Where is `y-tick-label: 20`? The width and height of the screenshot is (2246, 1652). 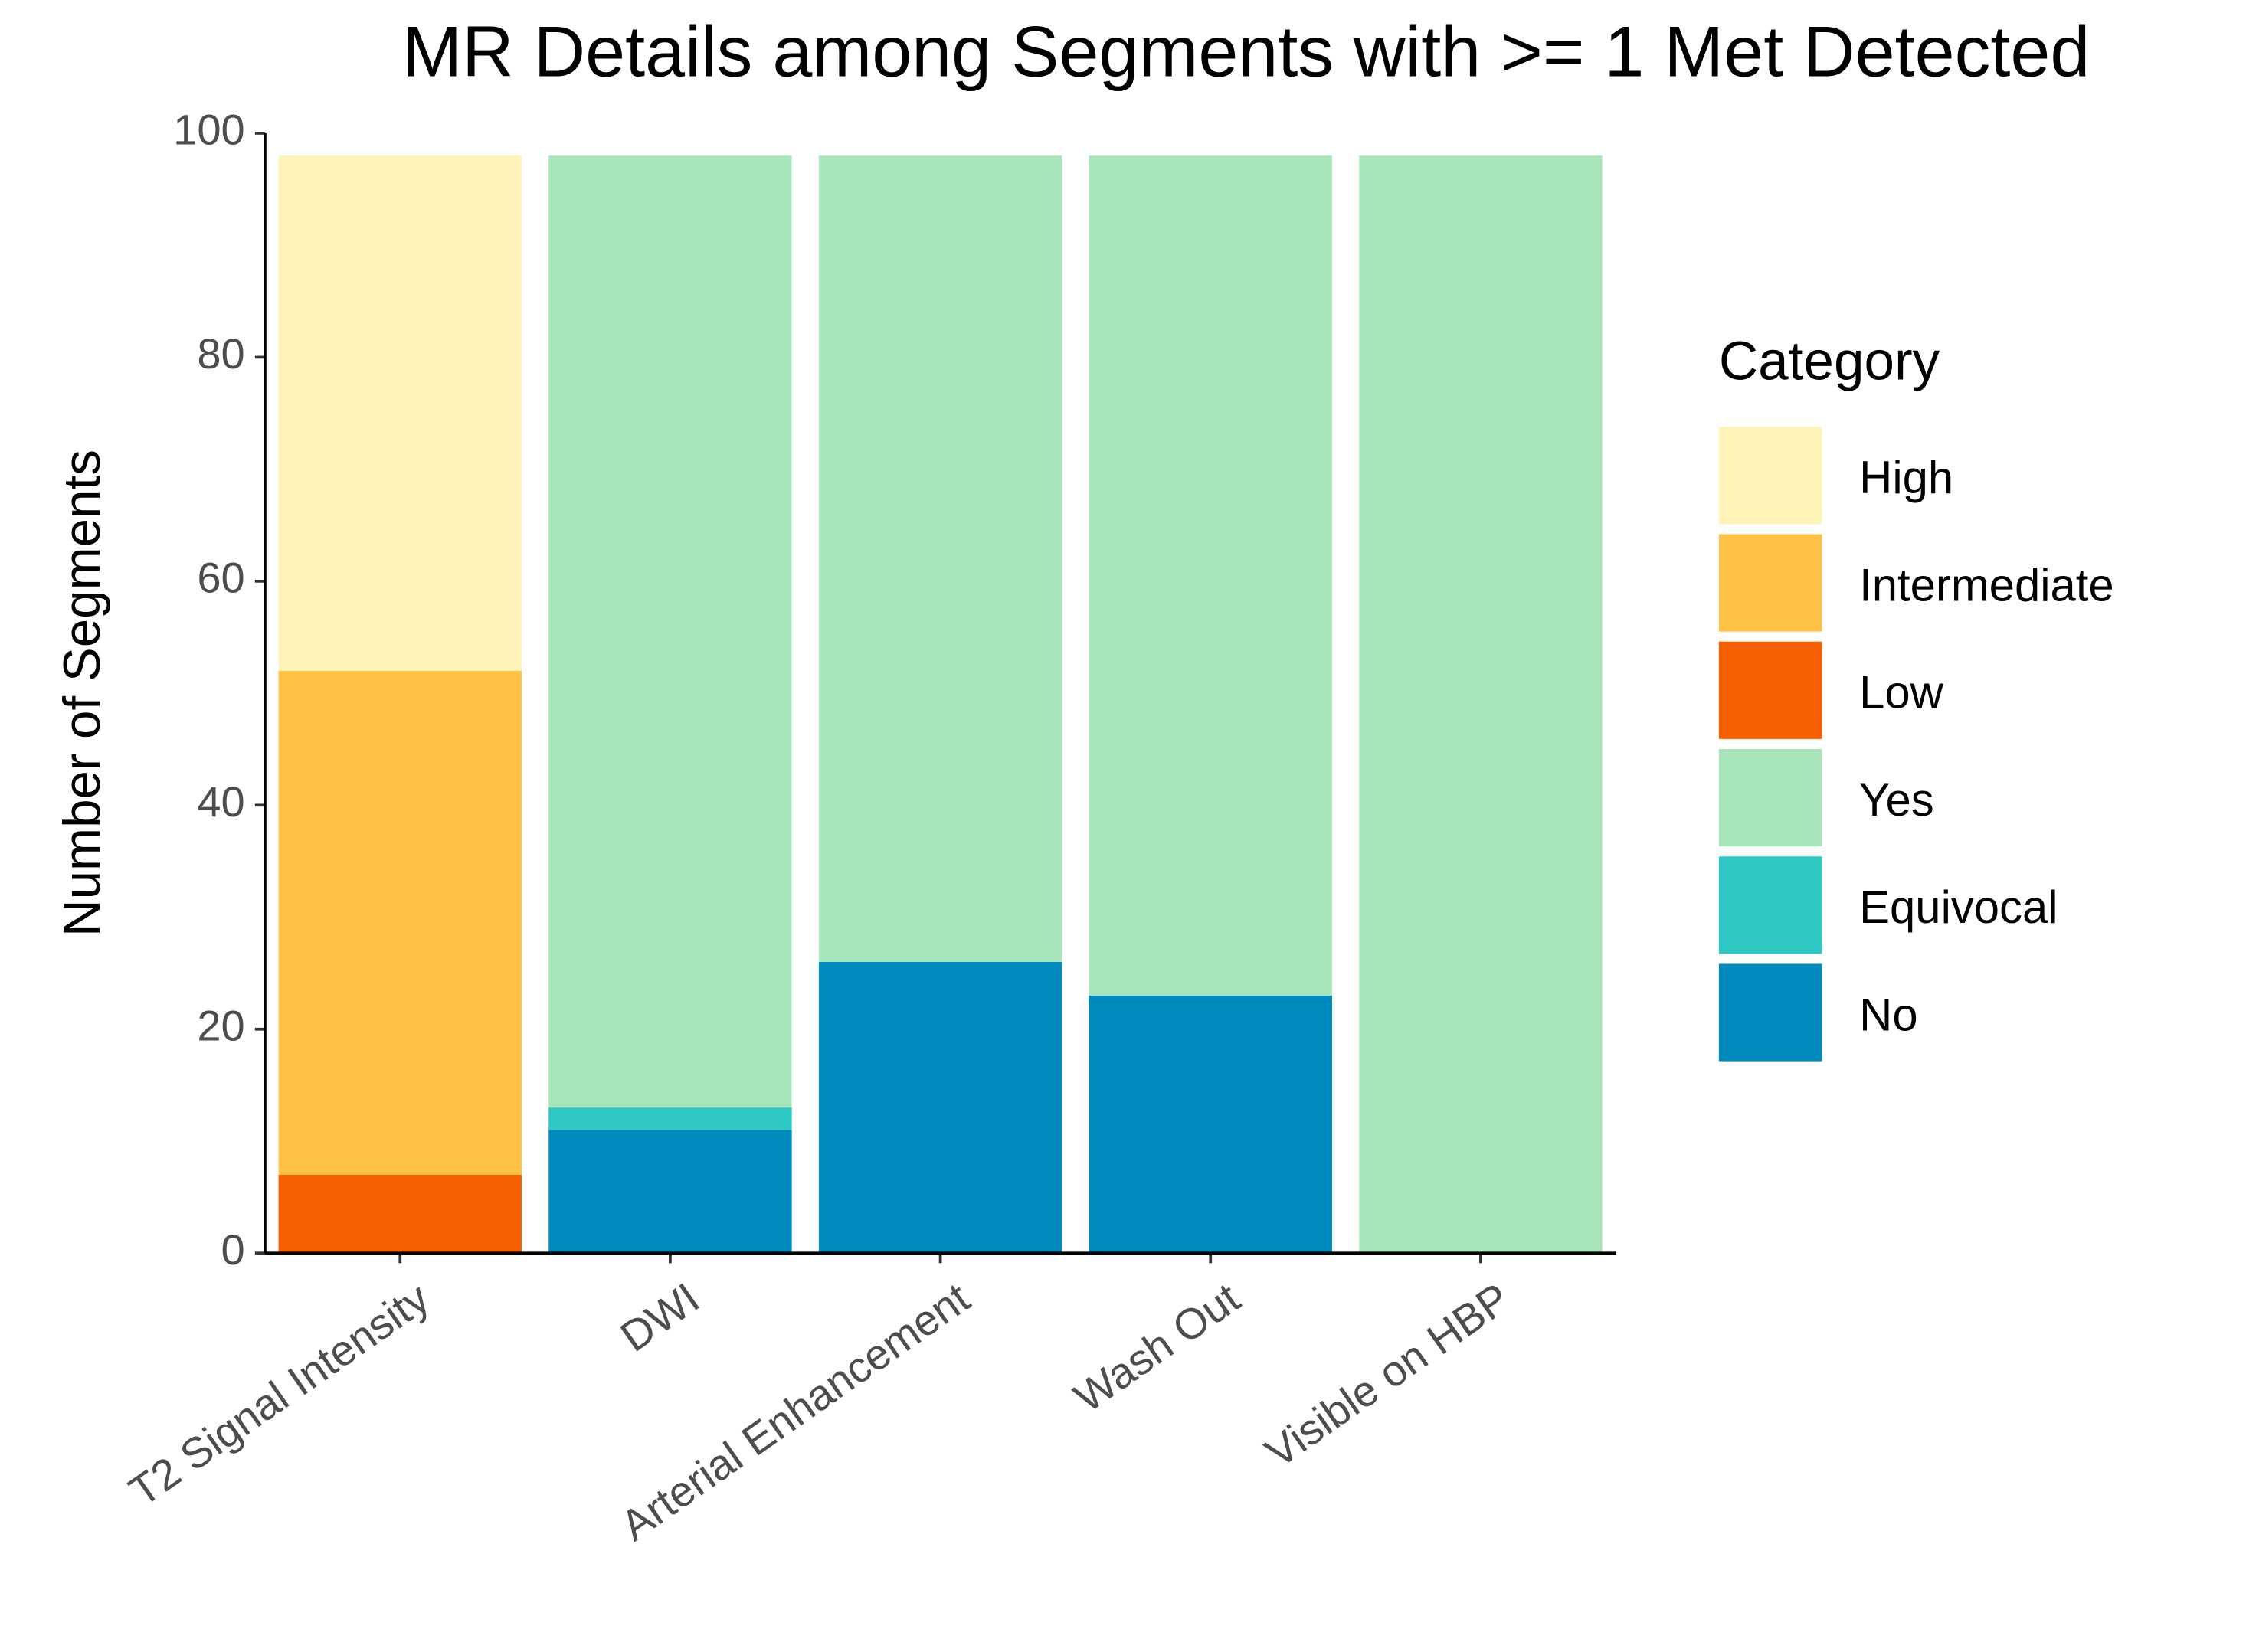 y-tick-label: 20 is located at coordinates (221, 1026).